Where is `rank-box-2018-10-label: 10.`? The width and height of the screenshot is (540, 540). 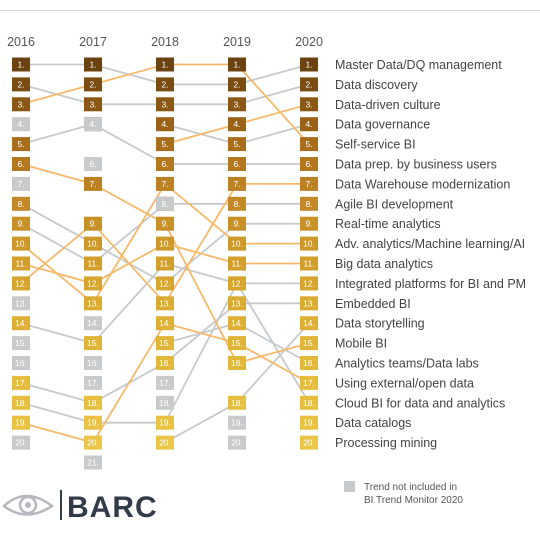
rank-box-2018-10-label: 10. is located at coordinates (165, 244).